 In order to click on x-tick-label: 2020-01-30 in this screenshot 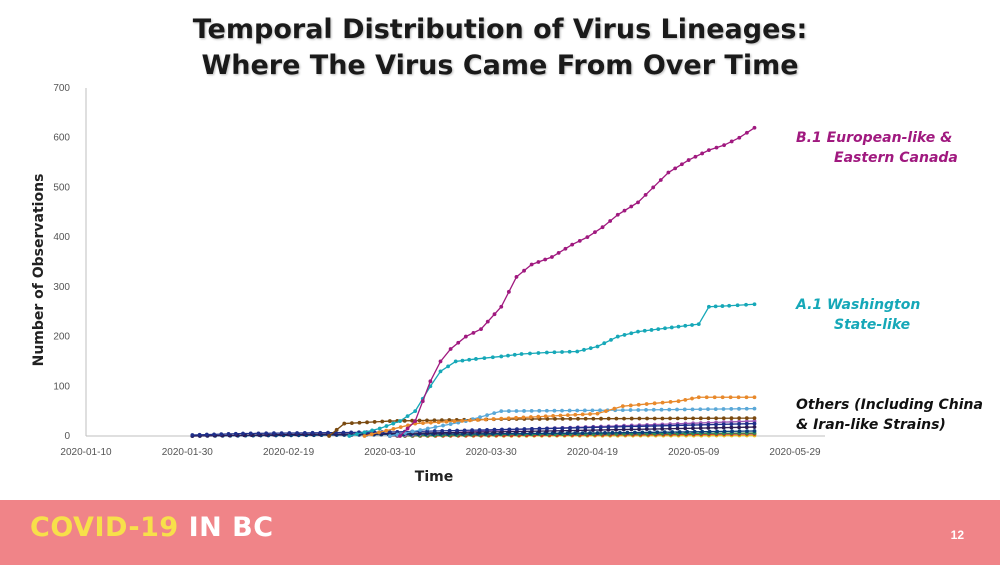, I will do `click(188, 452)`.